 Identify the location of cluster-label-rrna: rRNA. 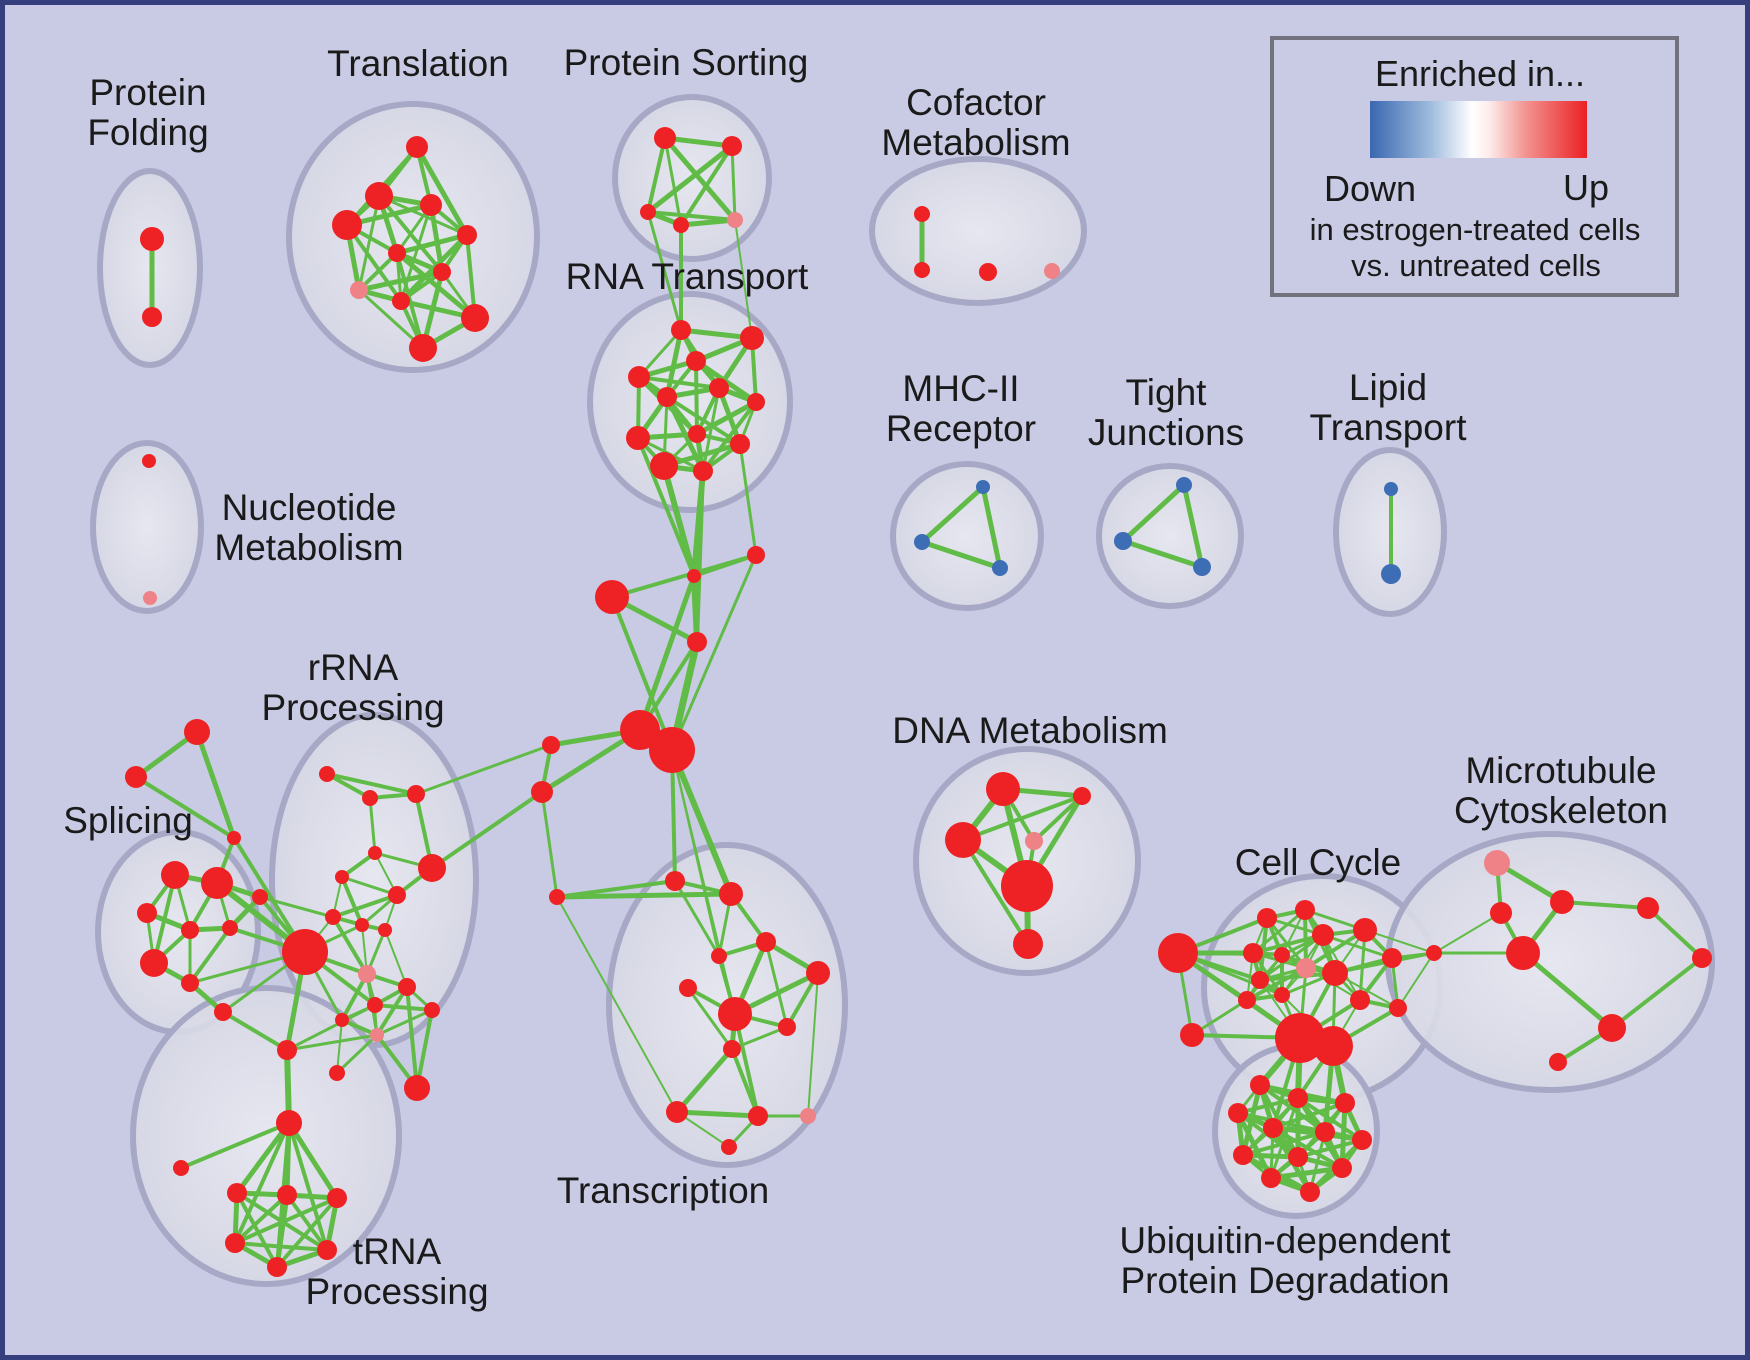
(353, 667).